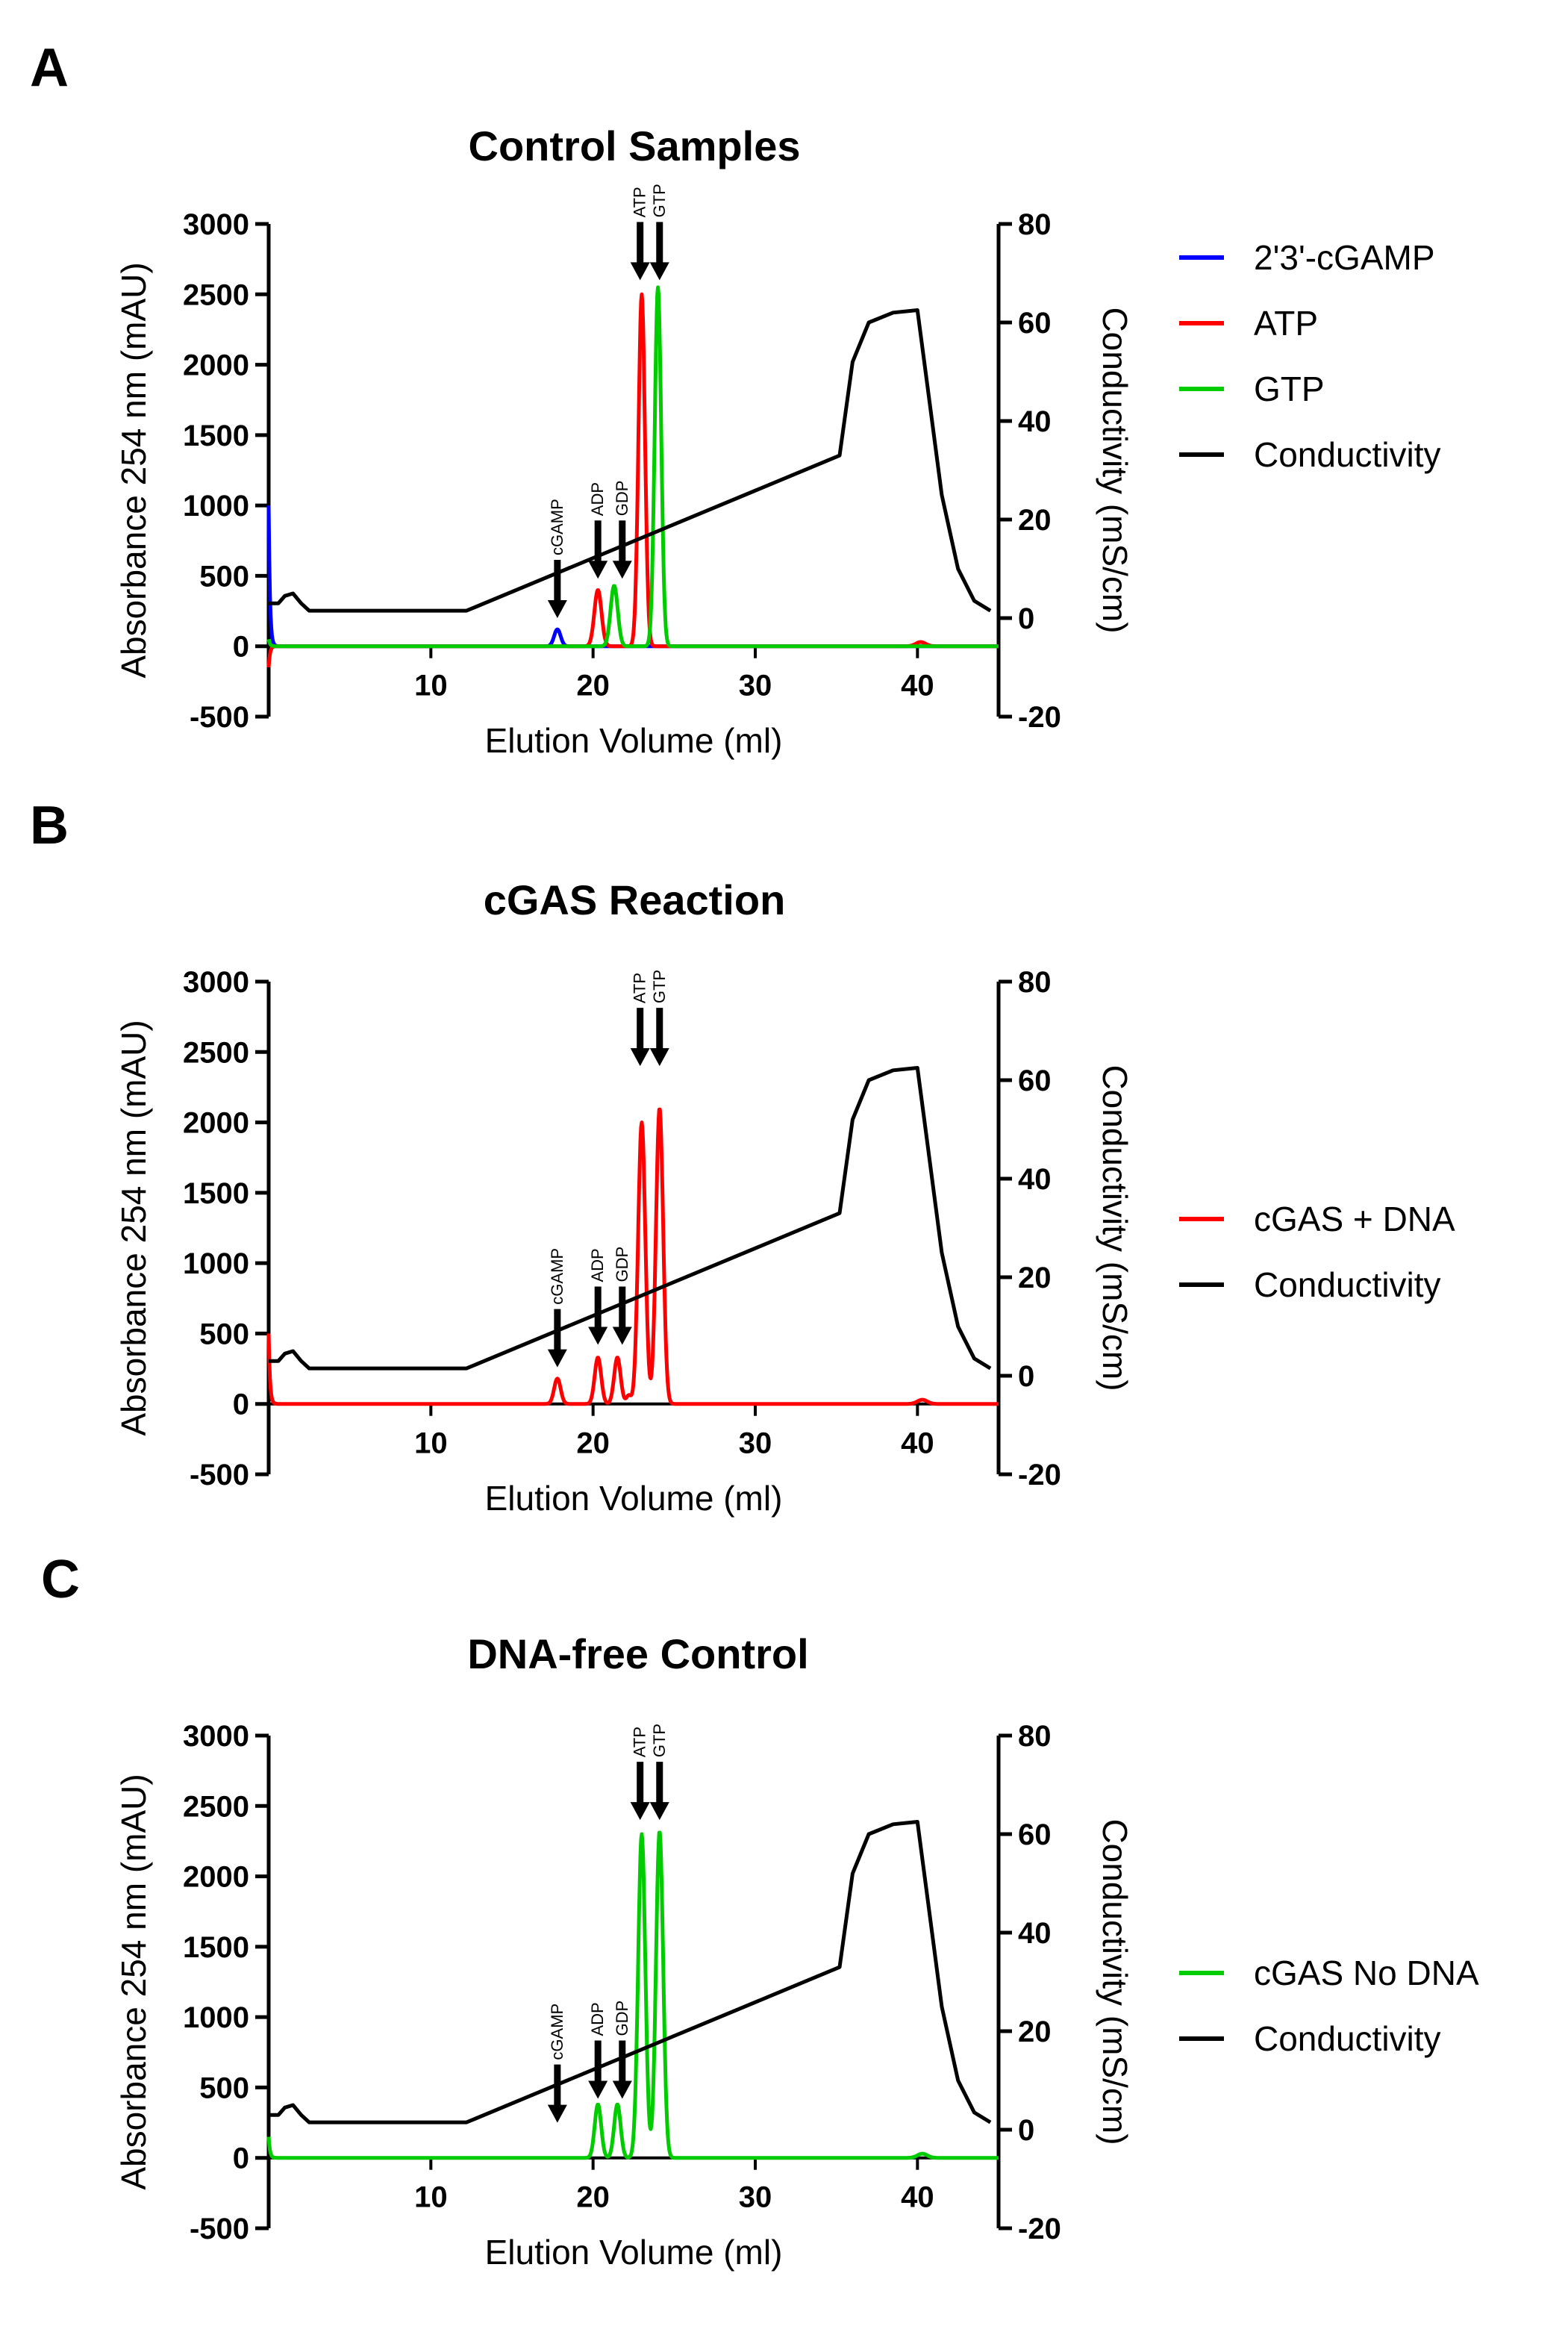 The height and width of the screenshot is (2335, 1568). What do you see at coordinates (49, 68) in the screenshot?
I see `panel-letter: A` at bounding box center [49, 68].